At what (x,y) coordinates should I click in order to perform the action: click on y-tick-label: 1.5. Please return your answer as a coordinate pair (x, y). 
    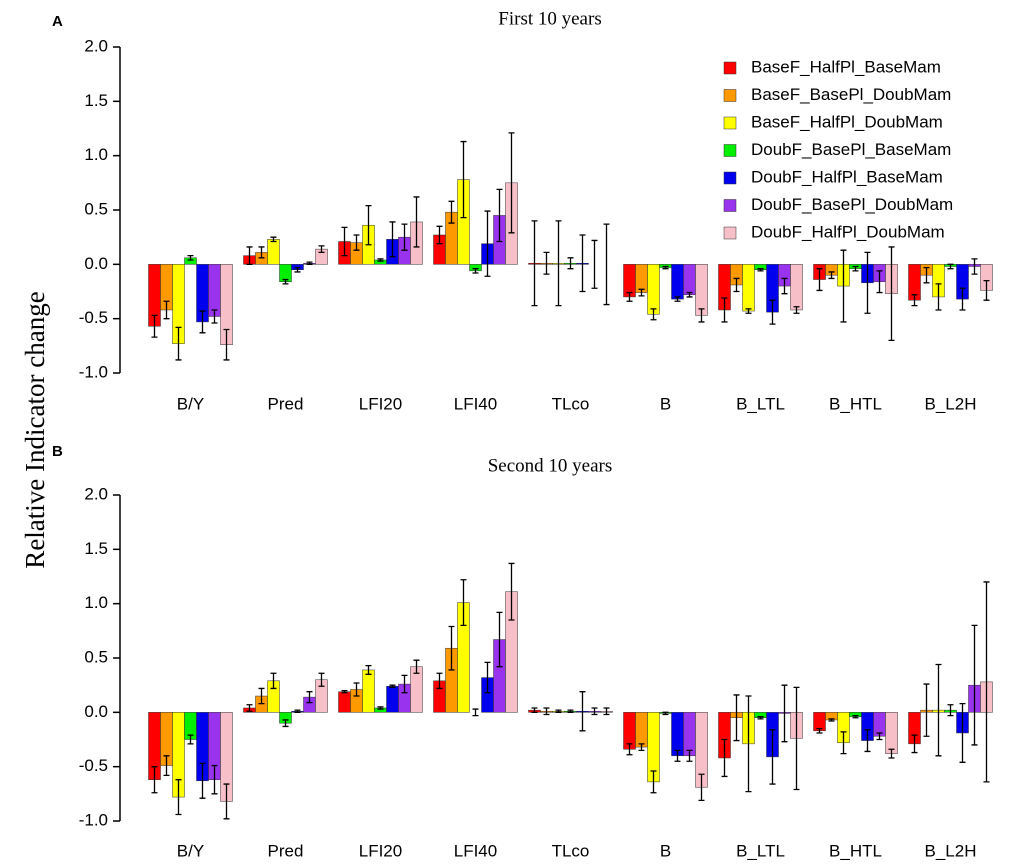
    Looking at the image, I should click on (96, 548).